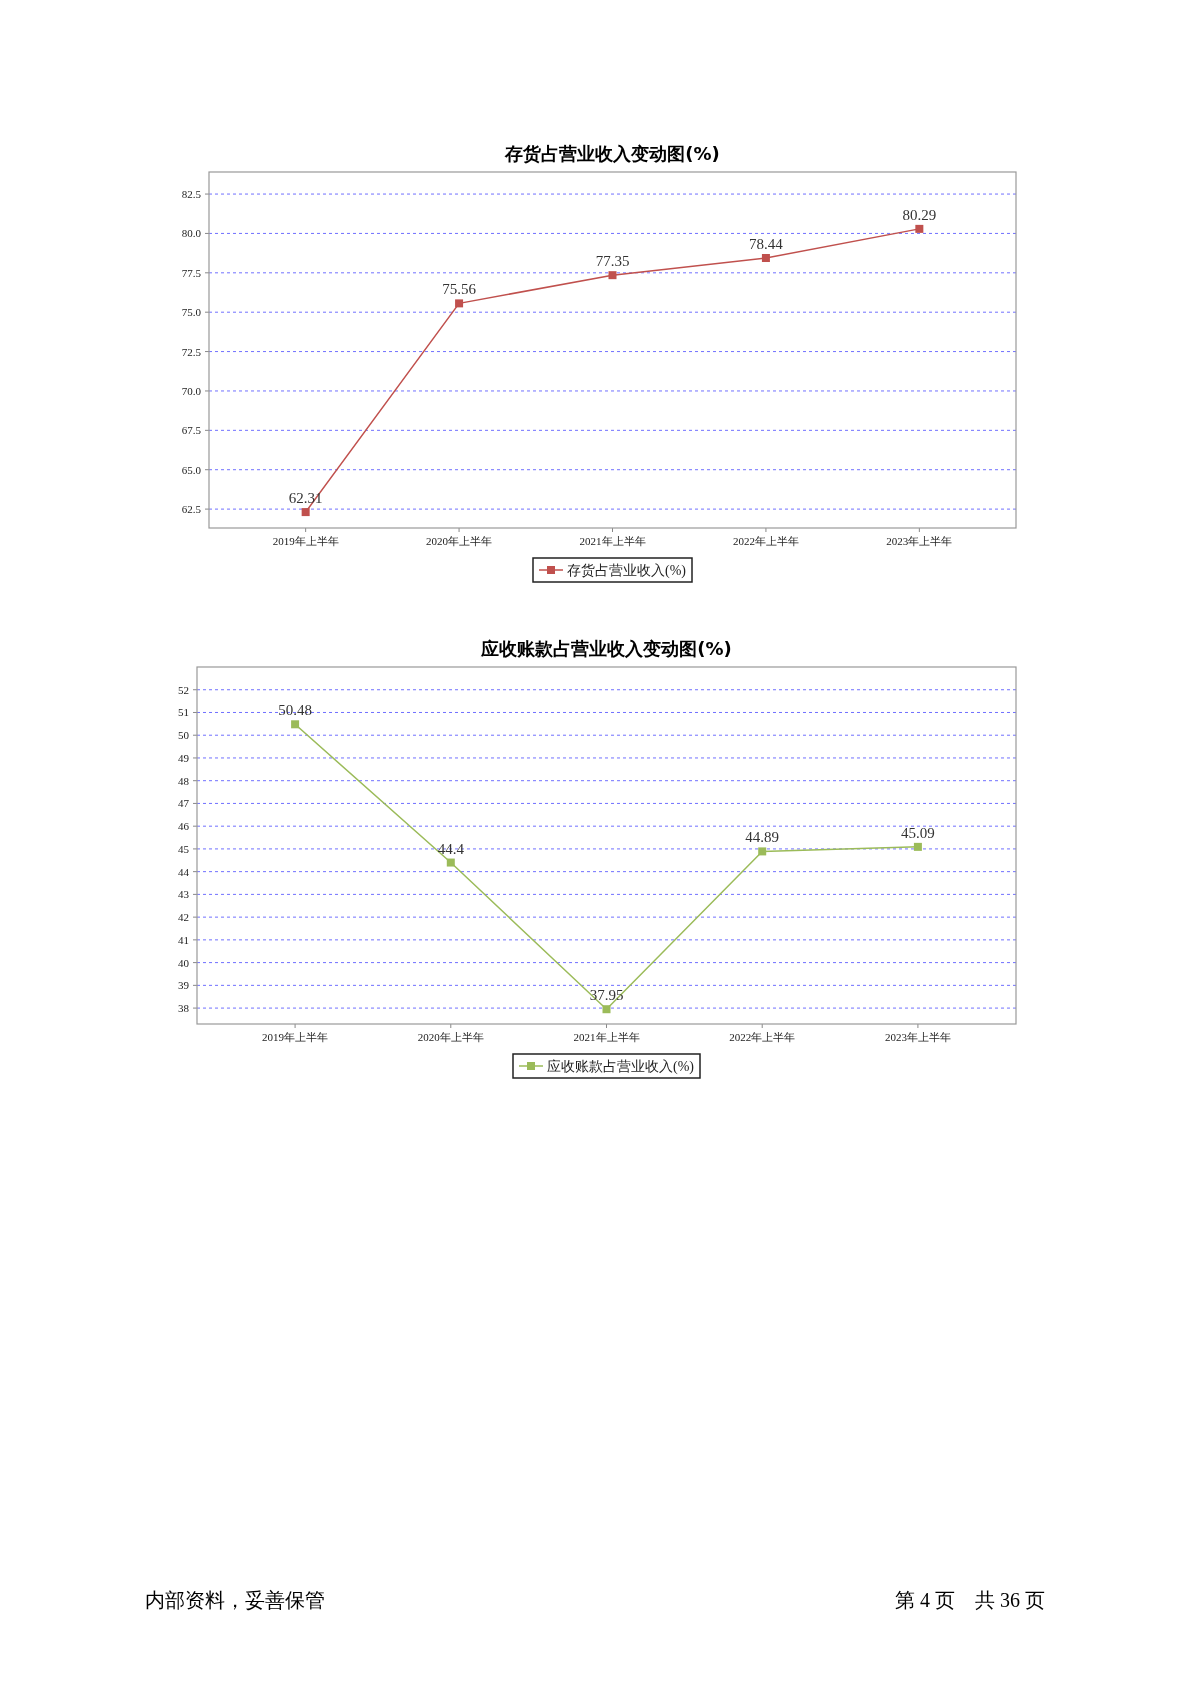 Image resolution: width=1191 pixels, height=1684 pixels. What do you see at coordinates (612, 261) in the screenshot?
I see `data-label: 77.35` at bounding box center [612, 261].